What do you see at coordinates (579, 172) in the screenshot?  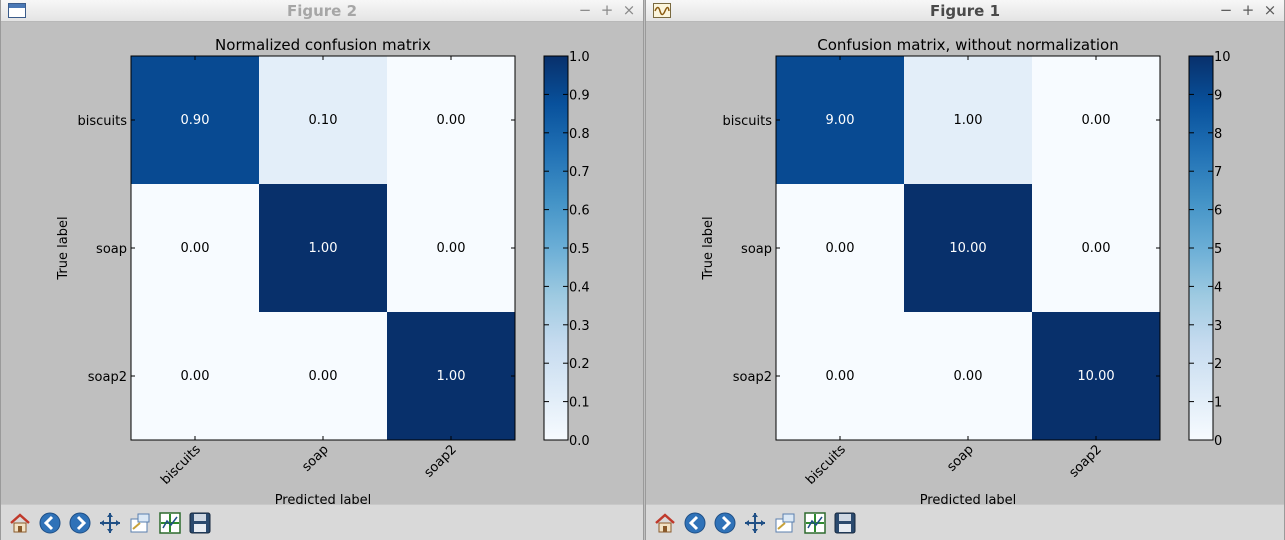 I see `colorbar-tick-label: 0.7` at bounding box center [579, 172].